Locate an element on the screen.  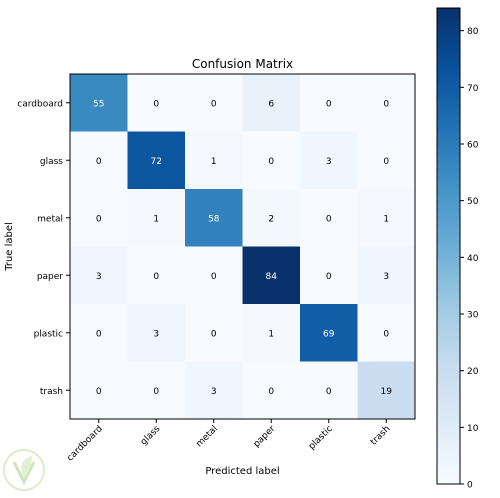
x-axis-label: Predicted label is located at coordinates (242, 471).